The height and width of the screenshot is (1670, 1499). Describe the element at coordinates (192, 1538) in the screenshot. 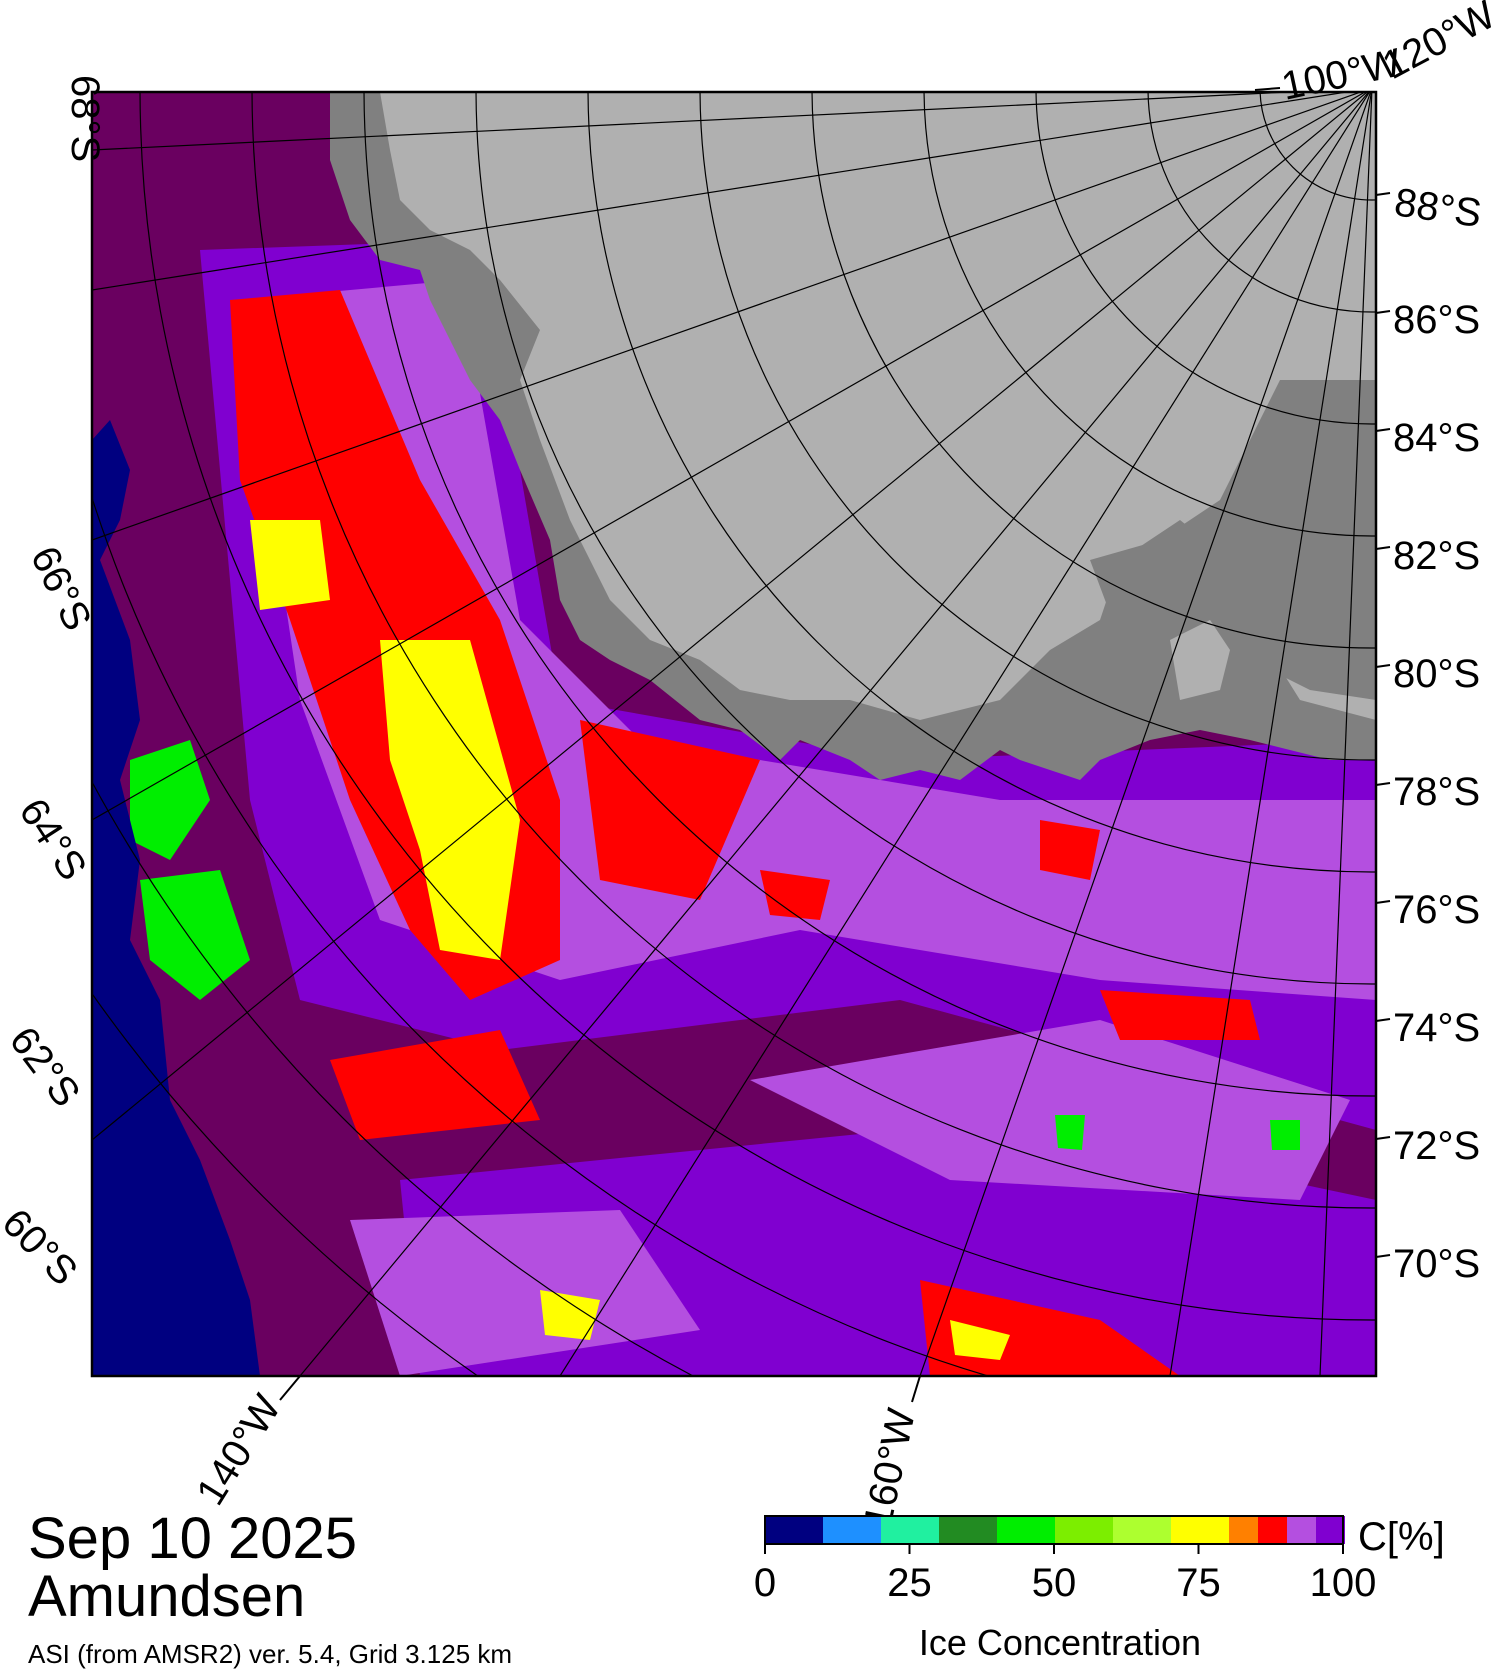

I see `map-date: Sep 10 2025` at that location.